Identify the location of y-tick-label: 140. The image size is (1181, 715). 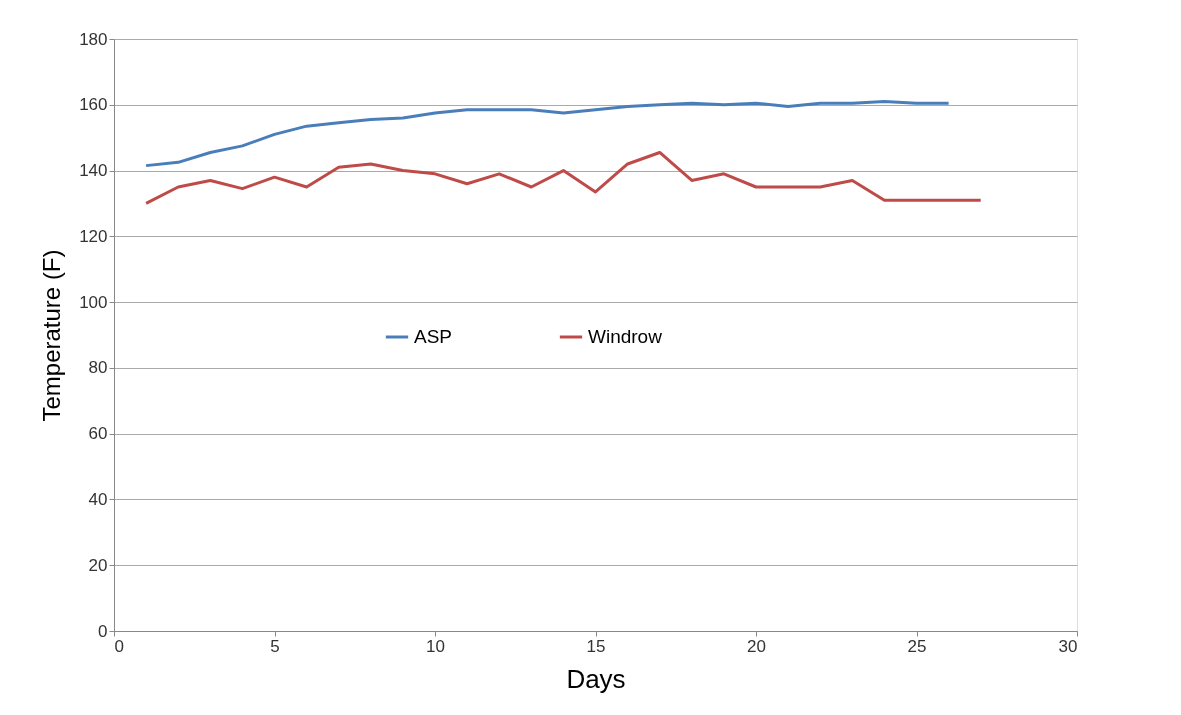
(93, 171).